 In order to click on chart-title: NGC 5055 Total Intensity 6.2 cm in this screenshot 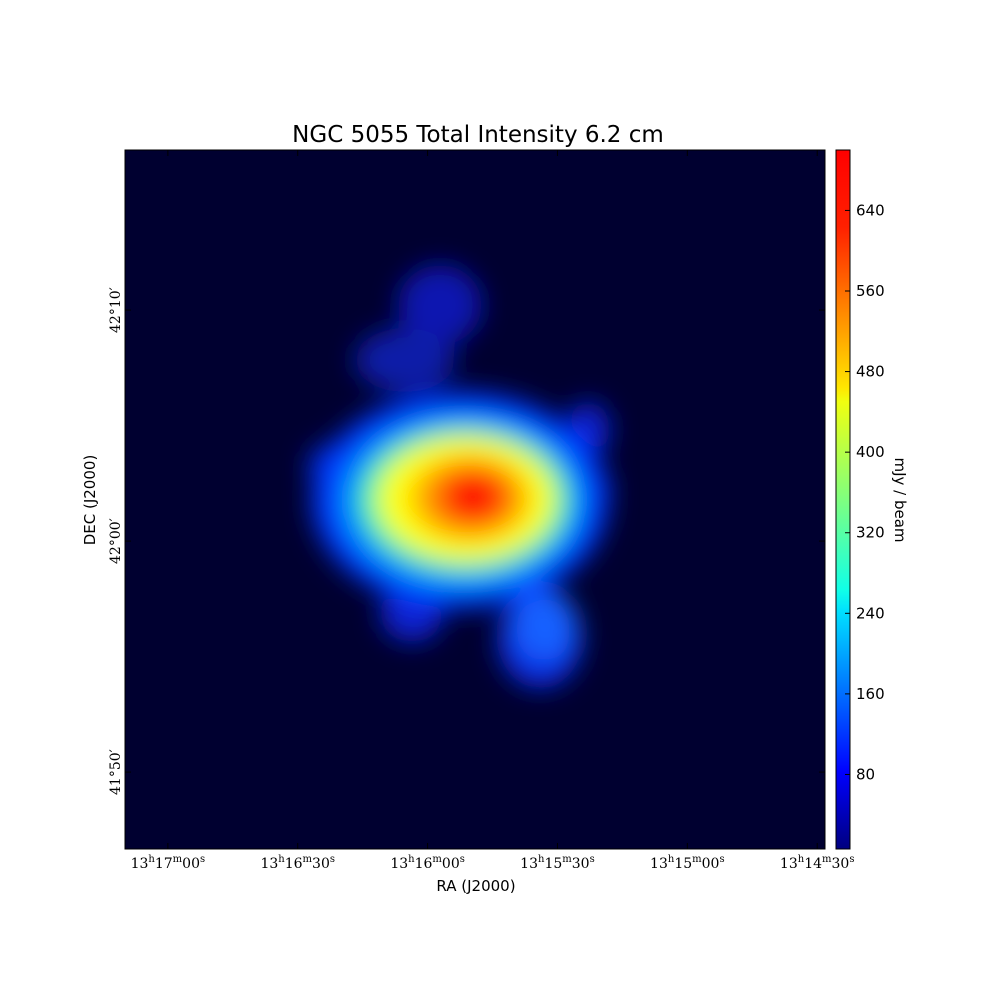, I will do `click(478, 135)`.